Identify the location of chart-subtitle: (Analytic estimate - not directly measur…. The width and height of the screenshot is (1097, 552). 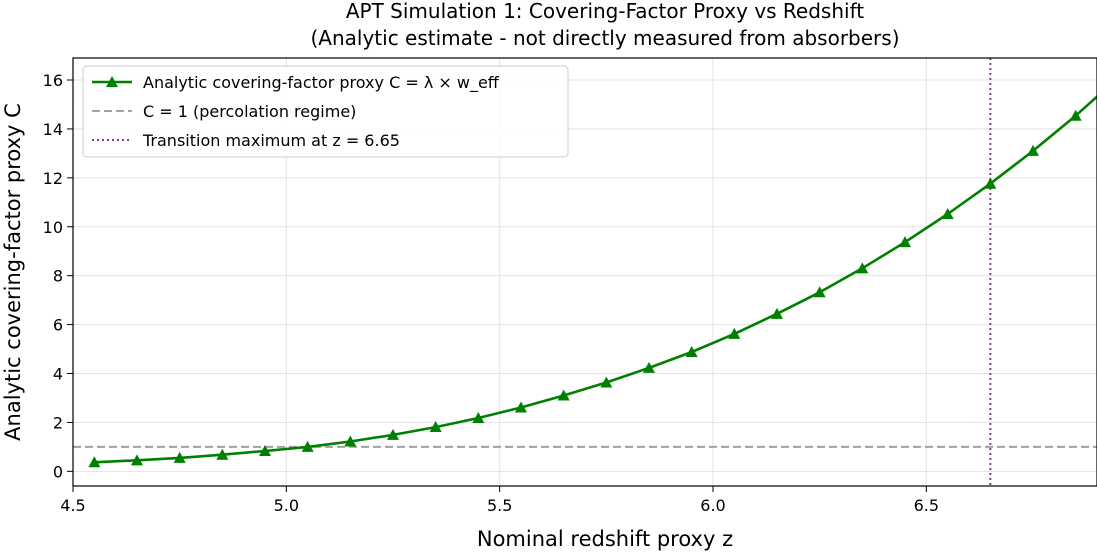
(605, 38).